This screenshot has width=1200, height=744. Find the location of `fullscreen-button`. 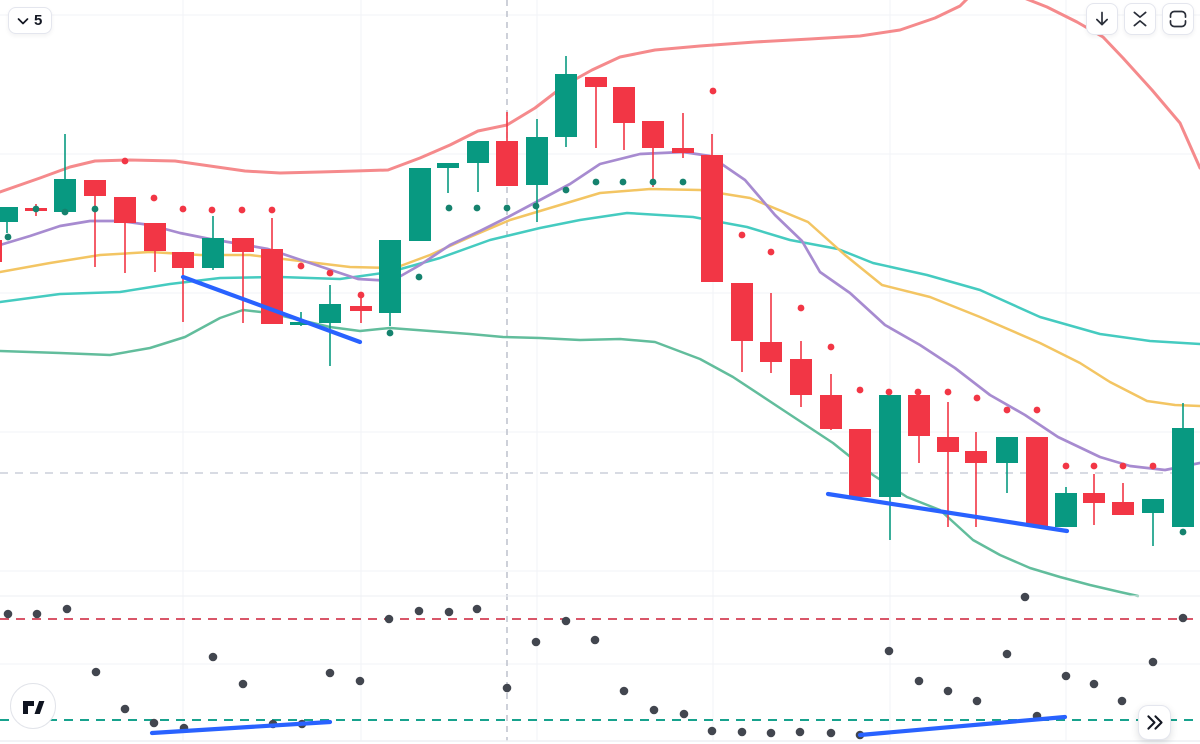

fullscreen-button is located at coordinates (1178, 19).